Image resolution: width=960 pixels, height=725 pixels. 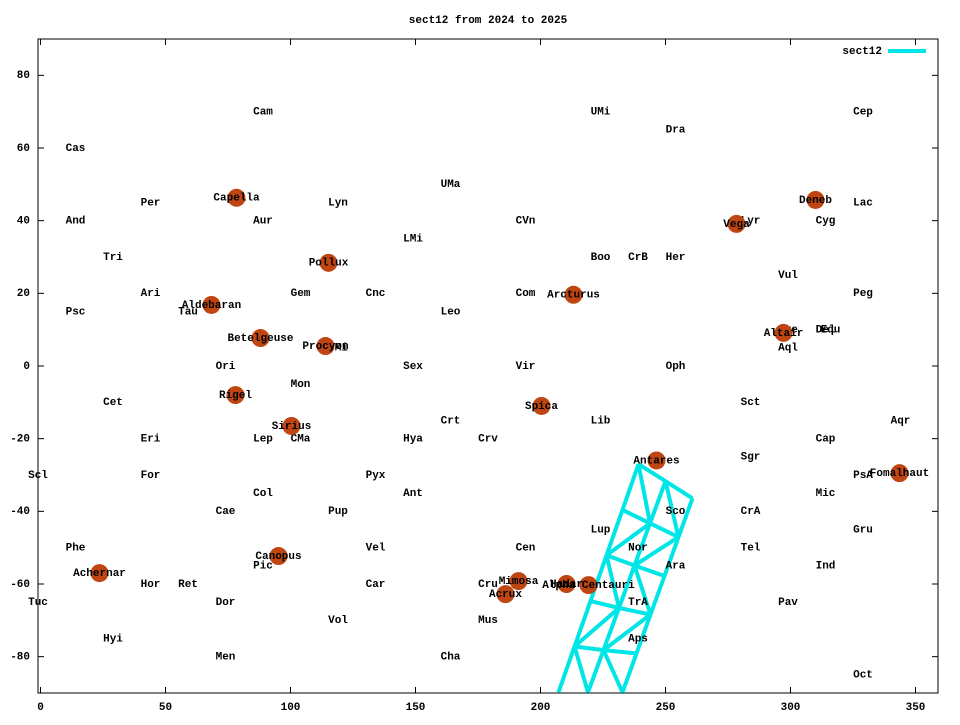 I want to click on constellation-label: Boo, so click(x=601, y=258).